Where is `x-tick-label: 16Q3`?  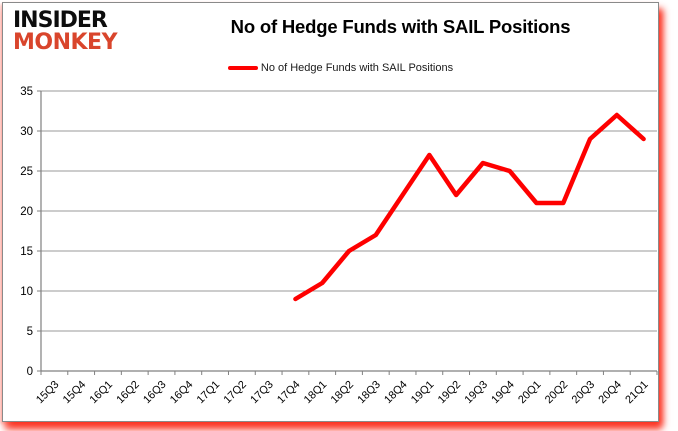 x-tick-label: 16Q3 is located at coordinates (155, 393).